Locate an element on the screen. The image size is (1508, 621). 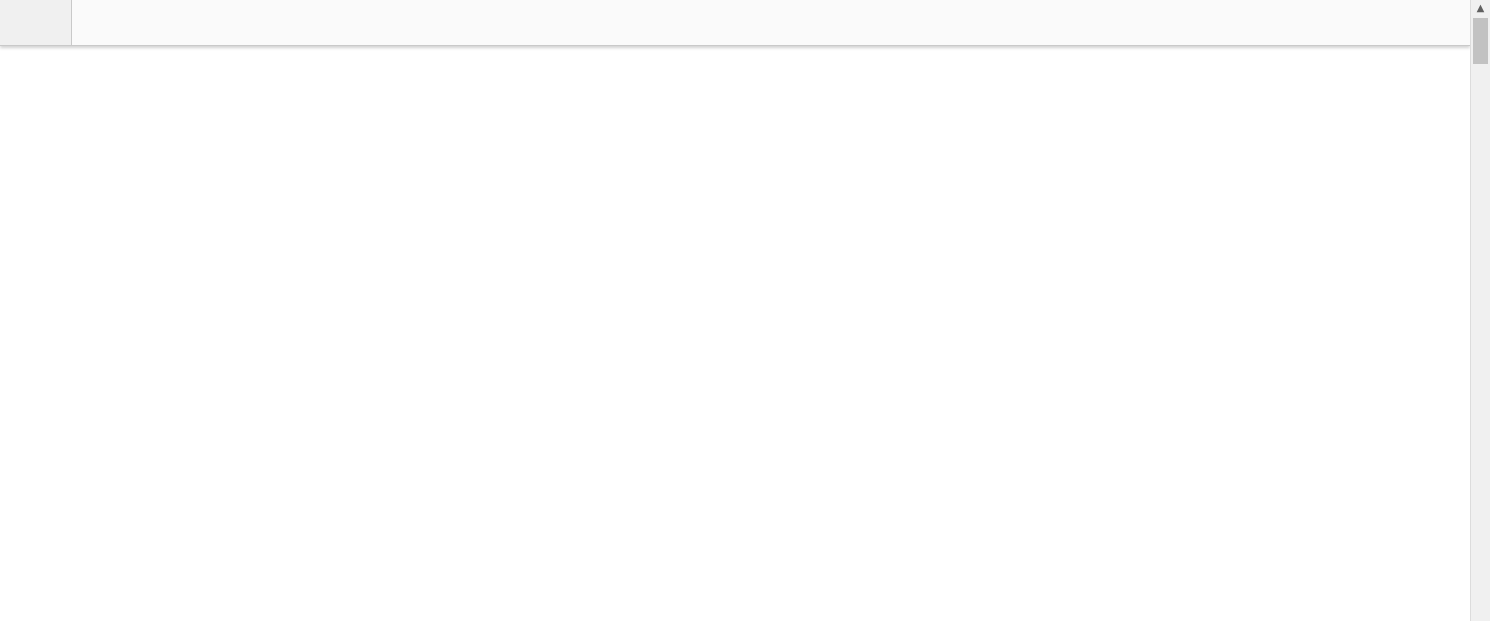
window-edge is located at coordinates (1499, 310).